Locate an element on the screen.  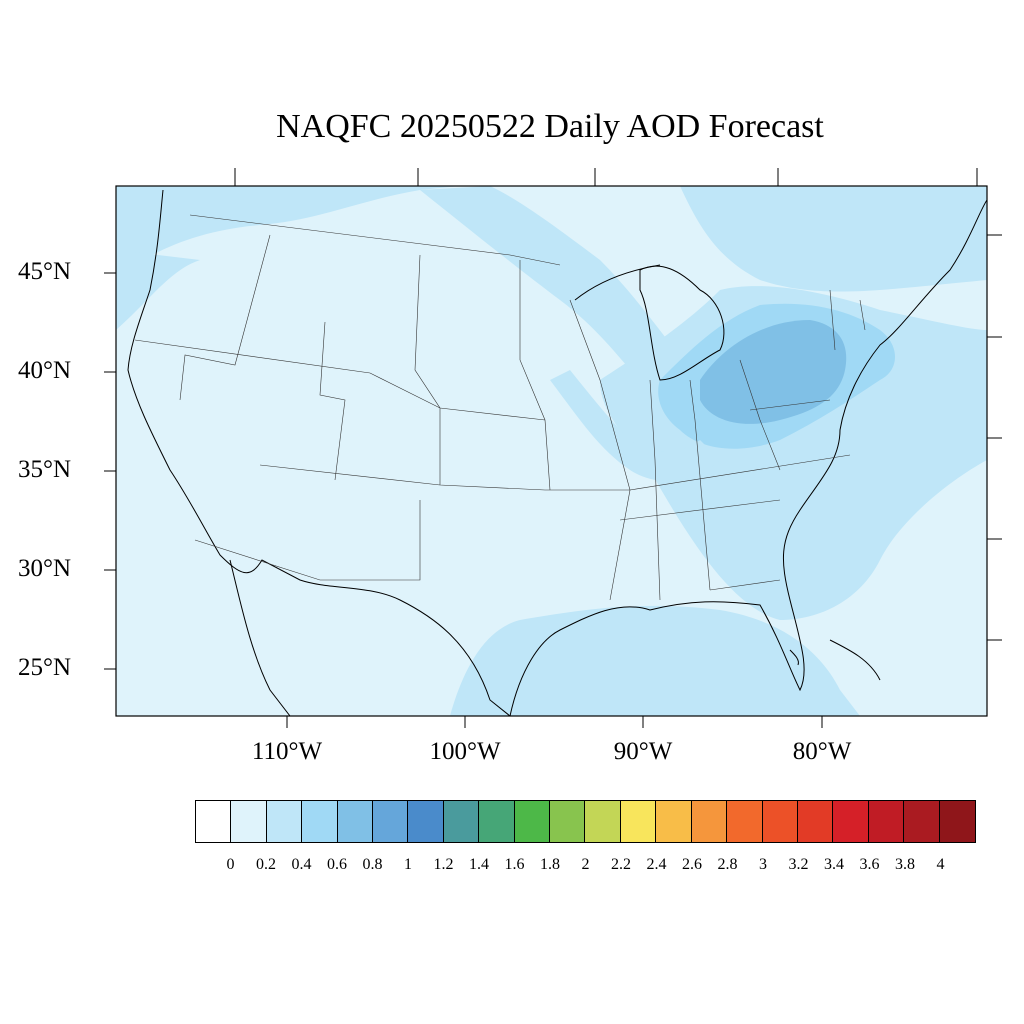
lat-label-30n: 30°N is located at coordinates (45, 568).